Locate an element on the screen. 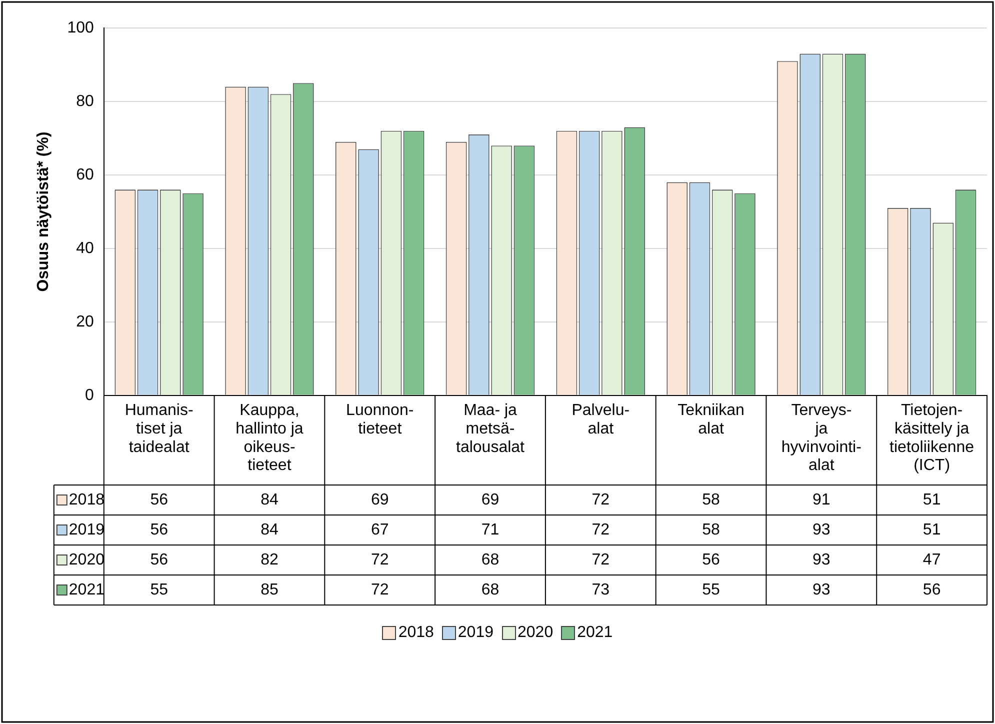  data-label: 82 is located at coordinates (269, 559).